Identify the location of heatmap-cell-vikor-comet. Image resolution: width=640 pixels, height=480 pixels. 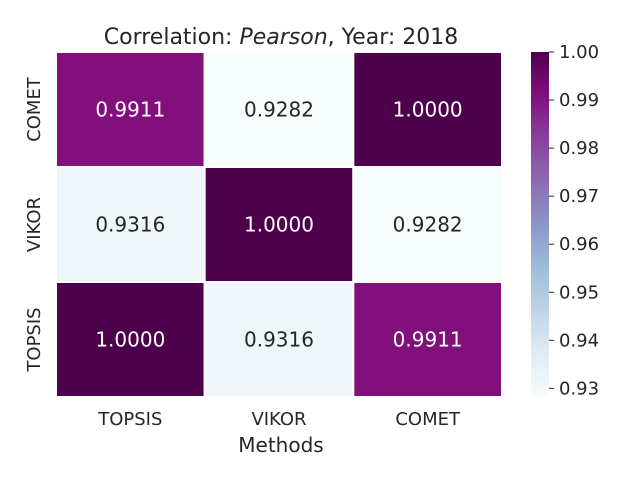
(428, 224).